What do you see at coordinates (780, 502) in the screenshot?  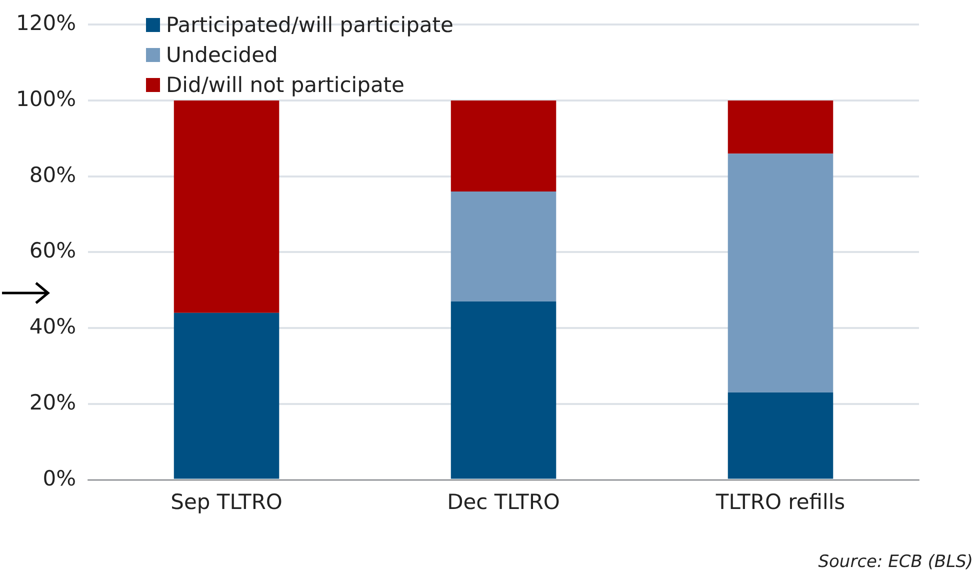 I see `x-tick-label: TLTRO refills` at bounding box center [780, 502].